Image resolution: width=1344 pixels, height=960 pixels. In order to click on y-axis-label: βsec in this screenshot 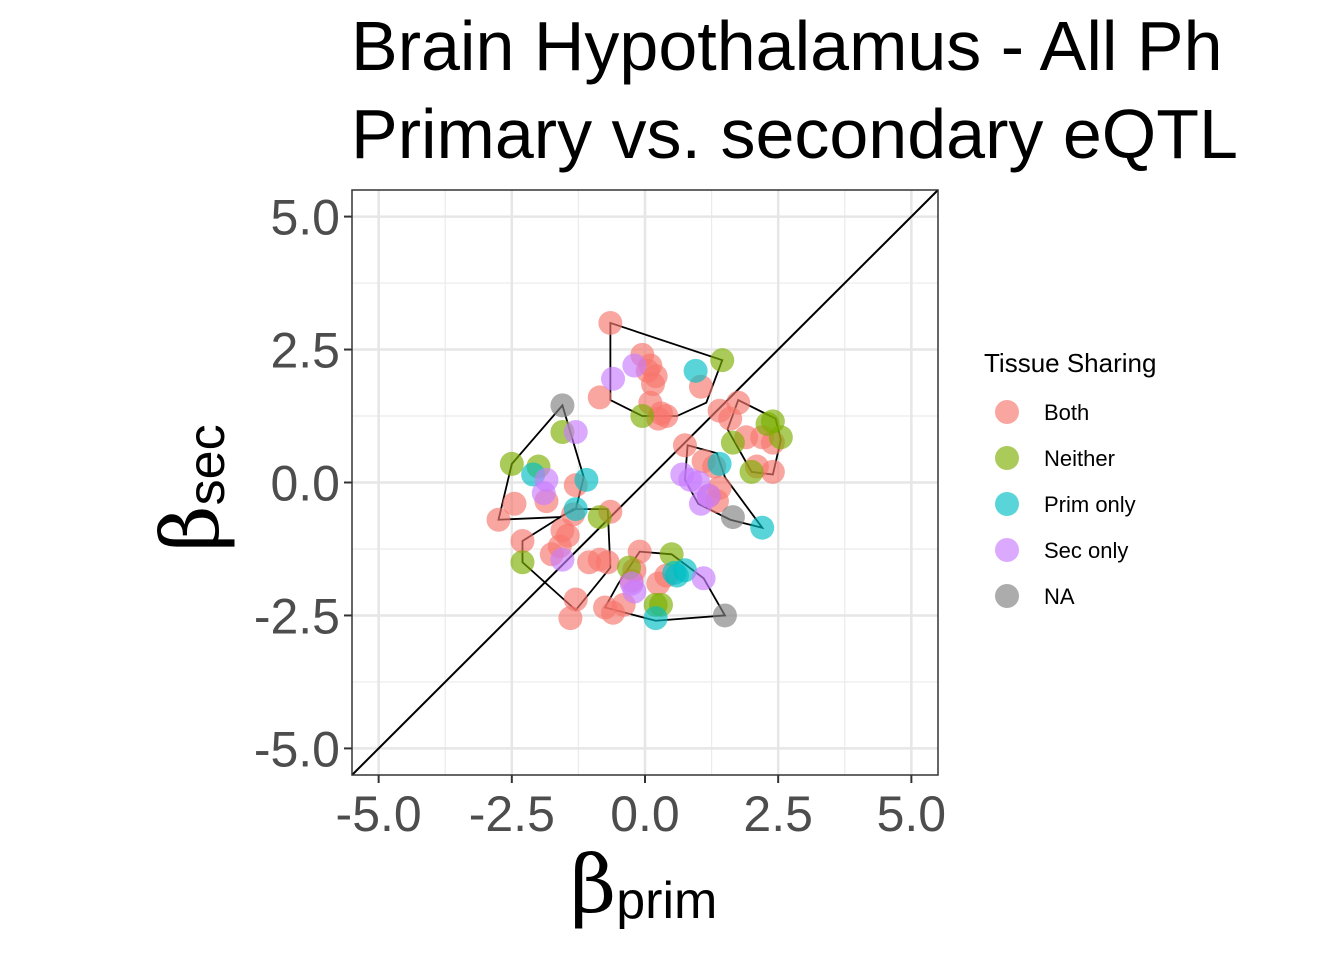, I will do `click(190, 487)`.